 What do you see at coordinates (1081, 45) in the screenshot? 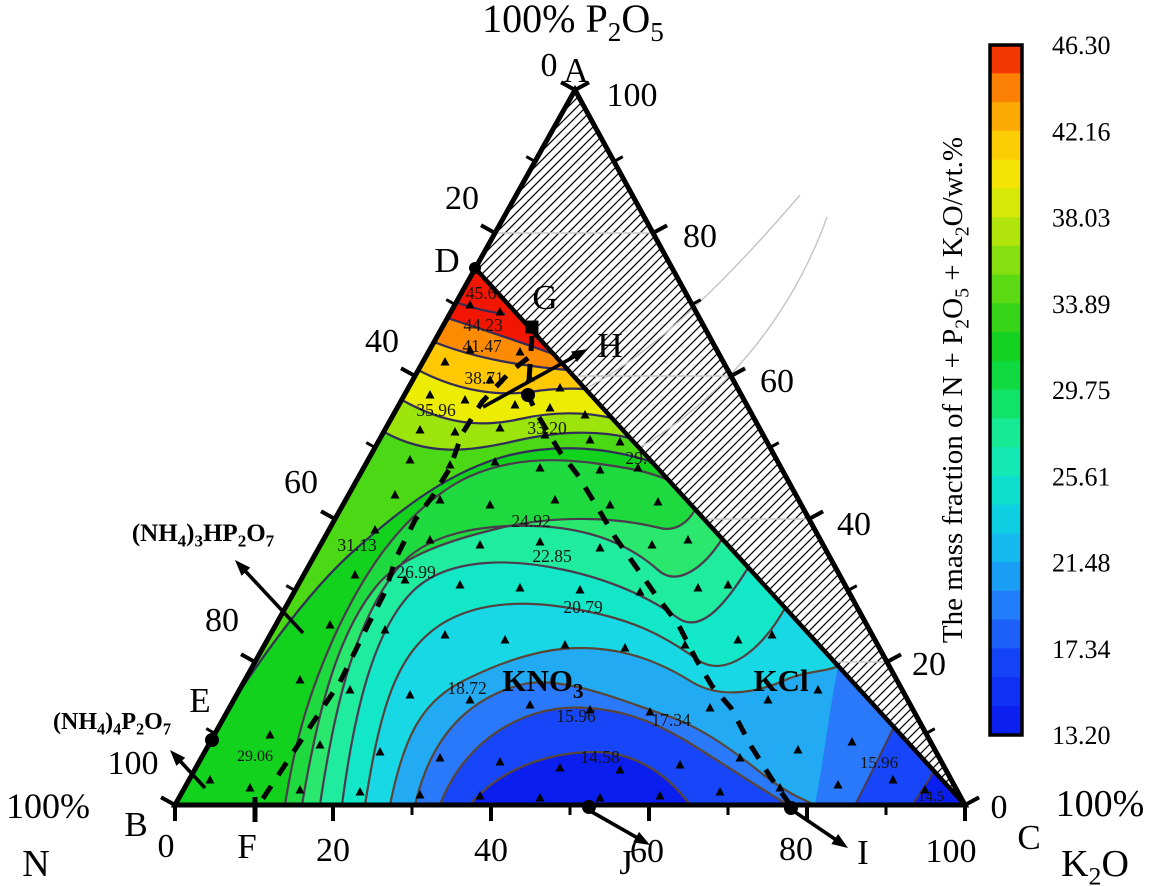
I see `colorbar-tick-label: 46.30` at bounding box center [1081, 45].